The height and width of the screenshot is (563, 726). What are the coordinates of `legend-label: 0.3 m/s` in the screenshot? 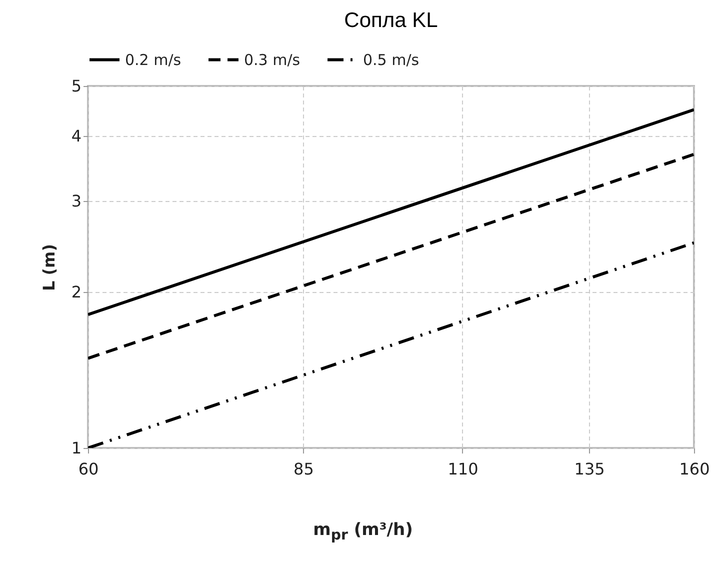 It's located at (272, 59).